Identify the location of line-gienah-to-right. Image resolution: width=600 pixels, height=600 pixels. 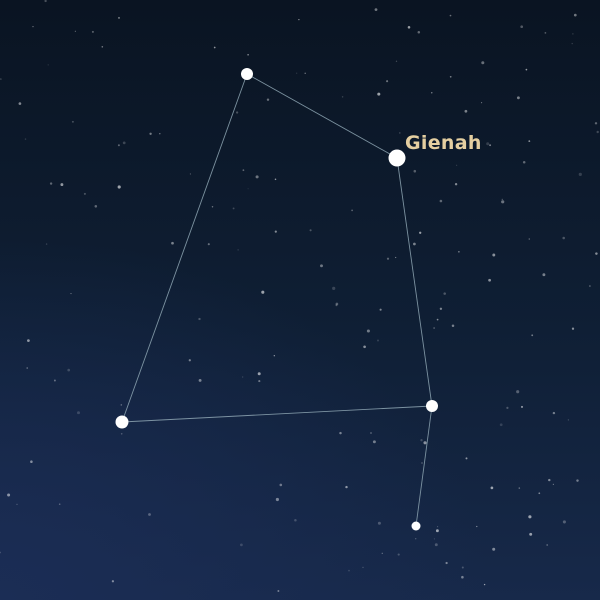
(414, 282).